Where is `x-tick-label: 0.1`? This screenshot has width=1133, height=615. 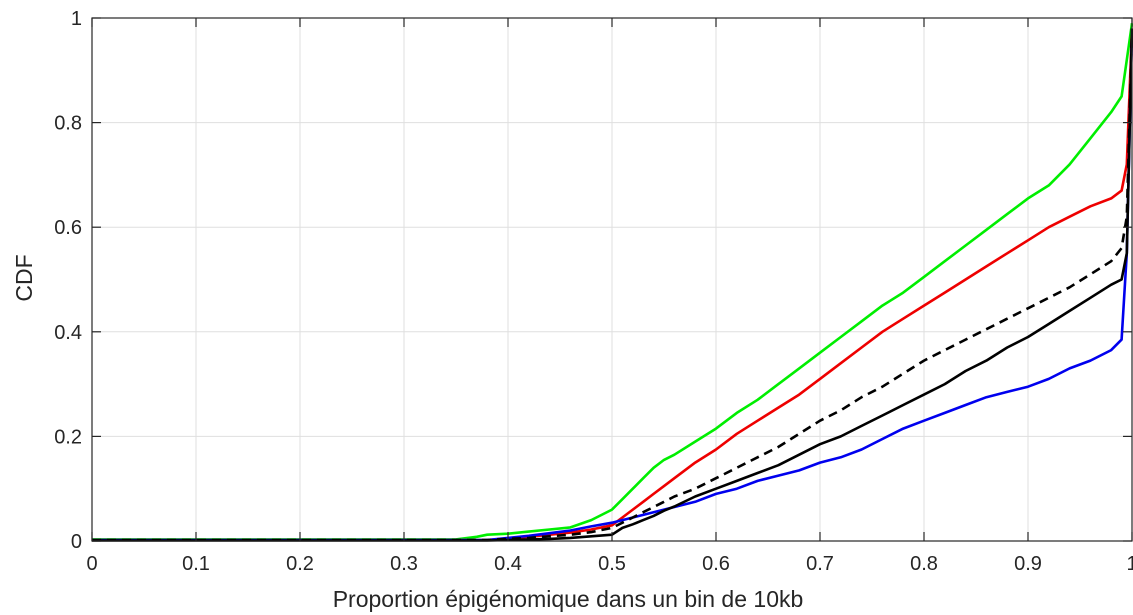 x-tick-label: 0.1 is located at coordinates (196, 564).